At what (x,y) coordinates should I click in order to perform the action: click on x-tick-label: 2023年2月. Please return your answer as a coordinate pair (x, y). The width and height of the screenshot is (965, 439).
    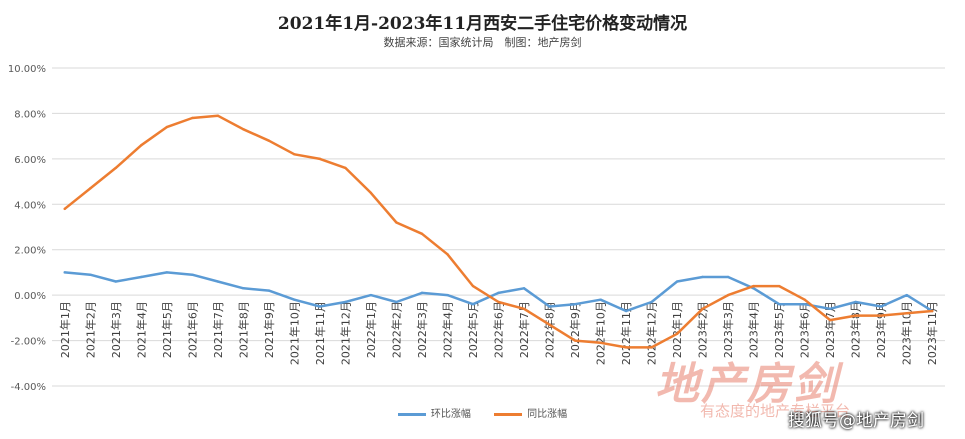
    Looking at the image, I should click on (703, 329).